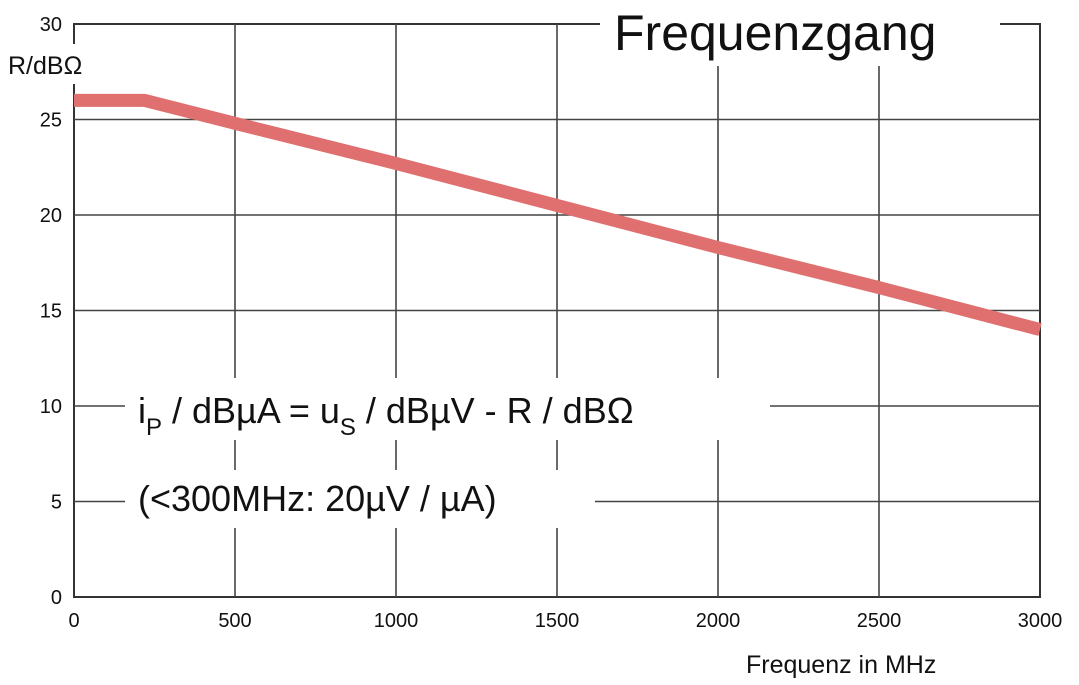 This screenshot has width=1079, height=685. What do you see at coordinates (251, 410) in the screenshot?
I see `formula-middle: / dBµA = u` at bounding box center [251, 410].